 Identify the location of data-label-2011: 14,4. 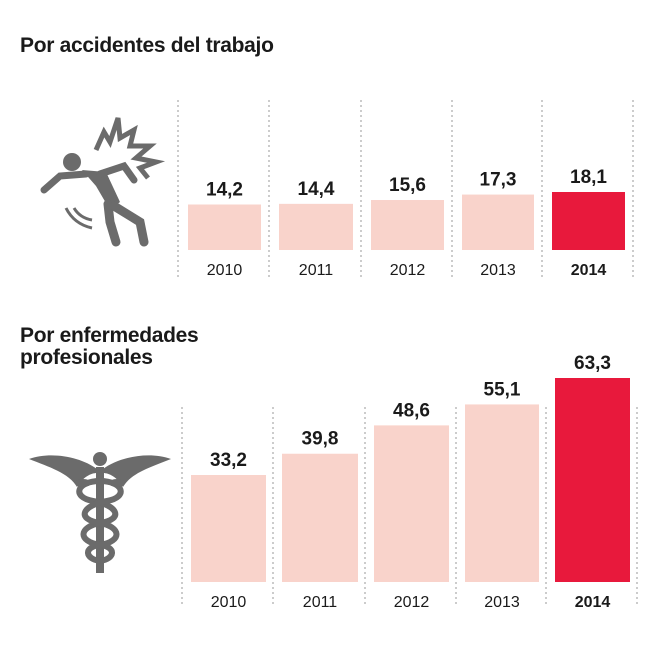
(316, 189).